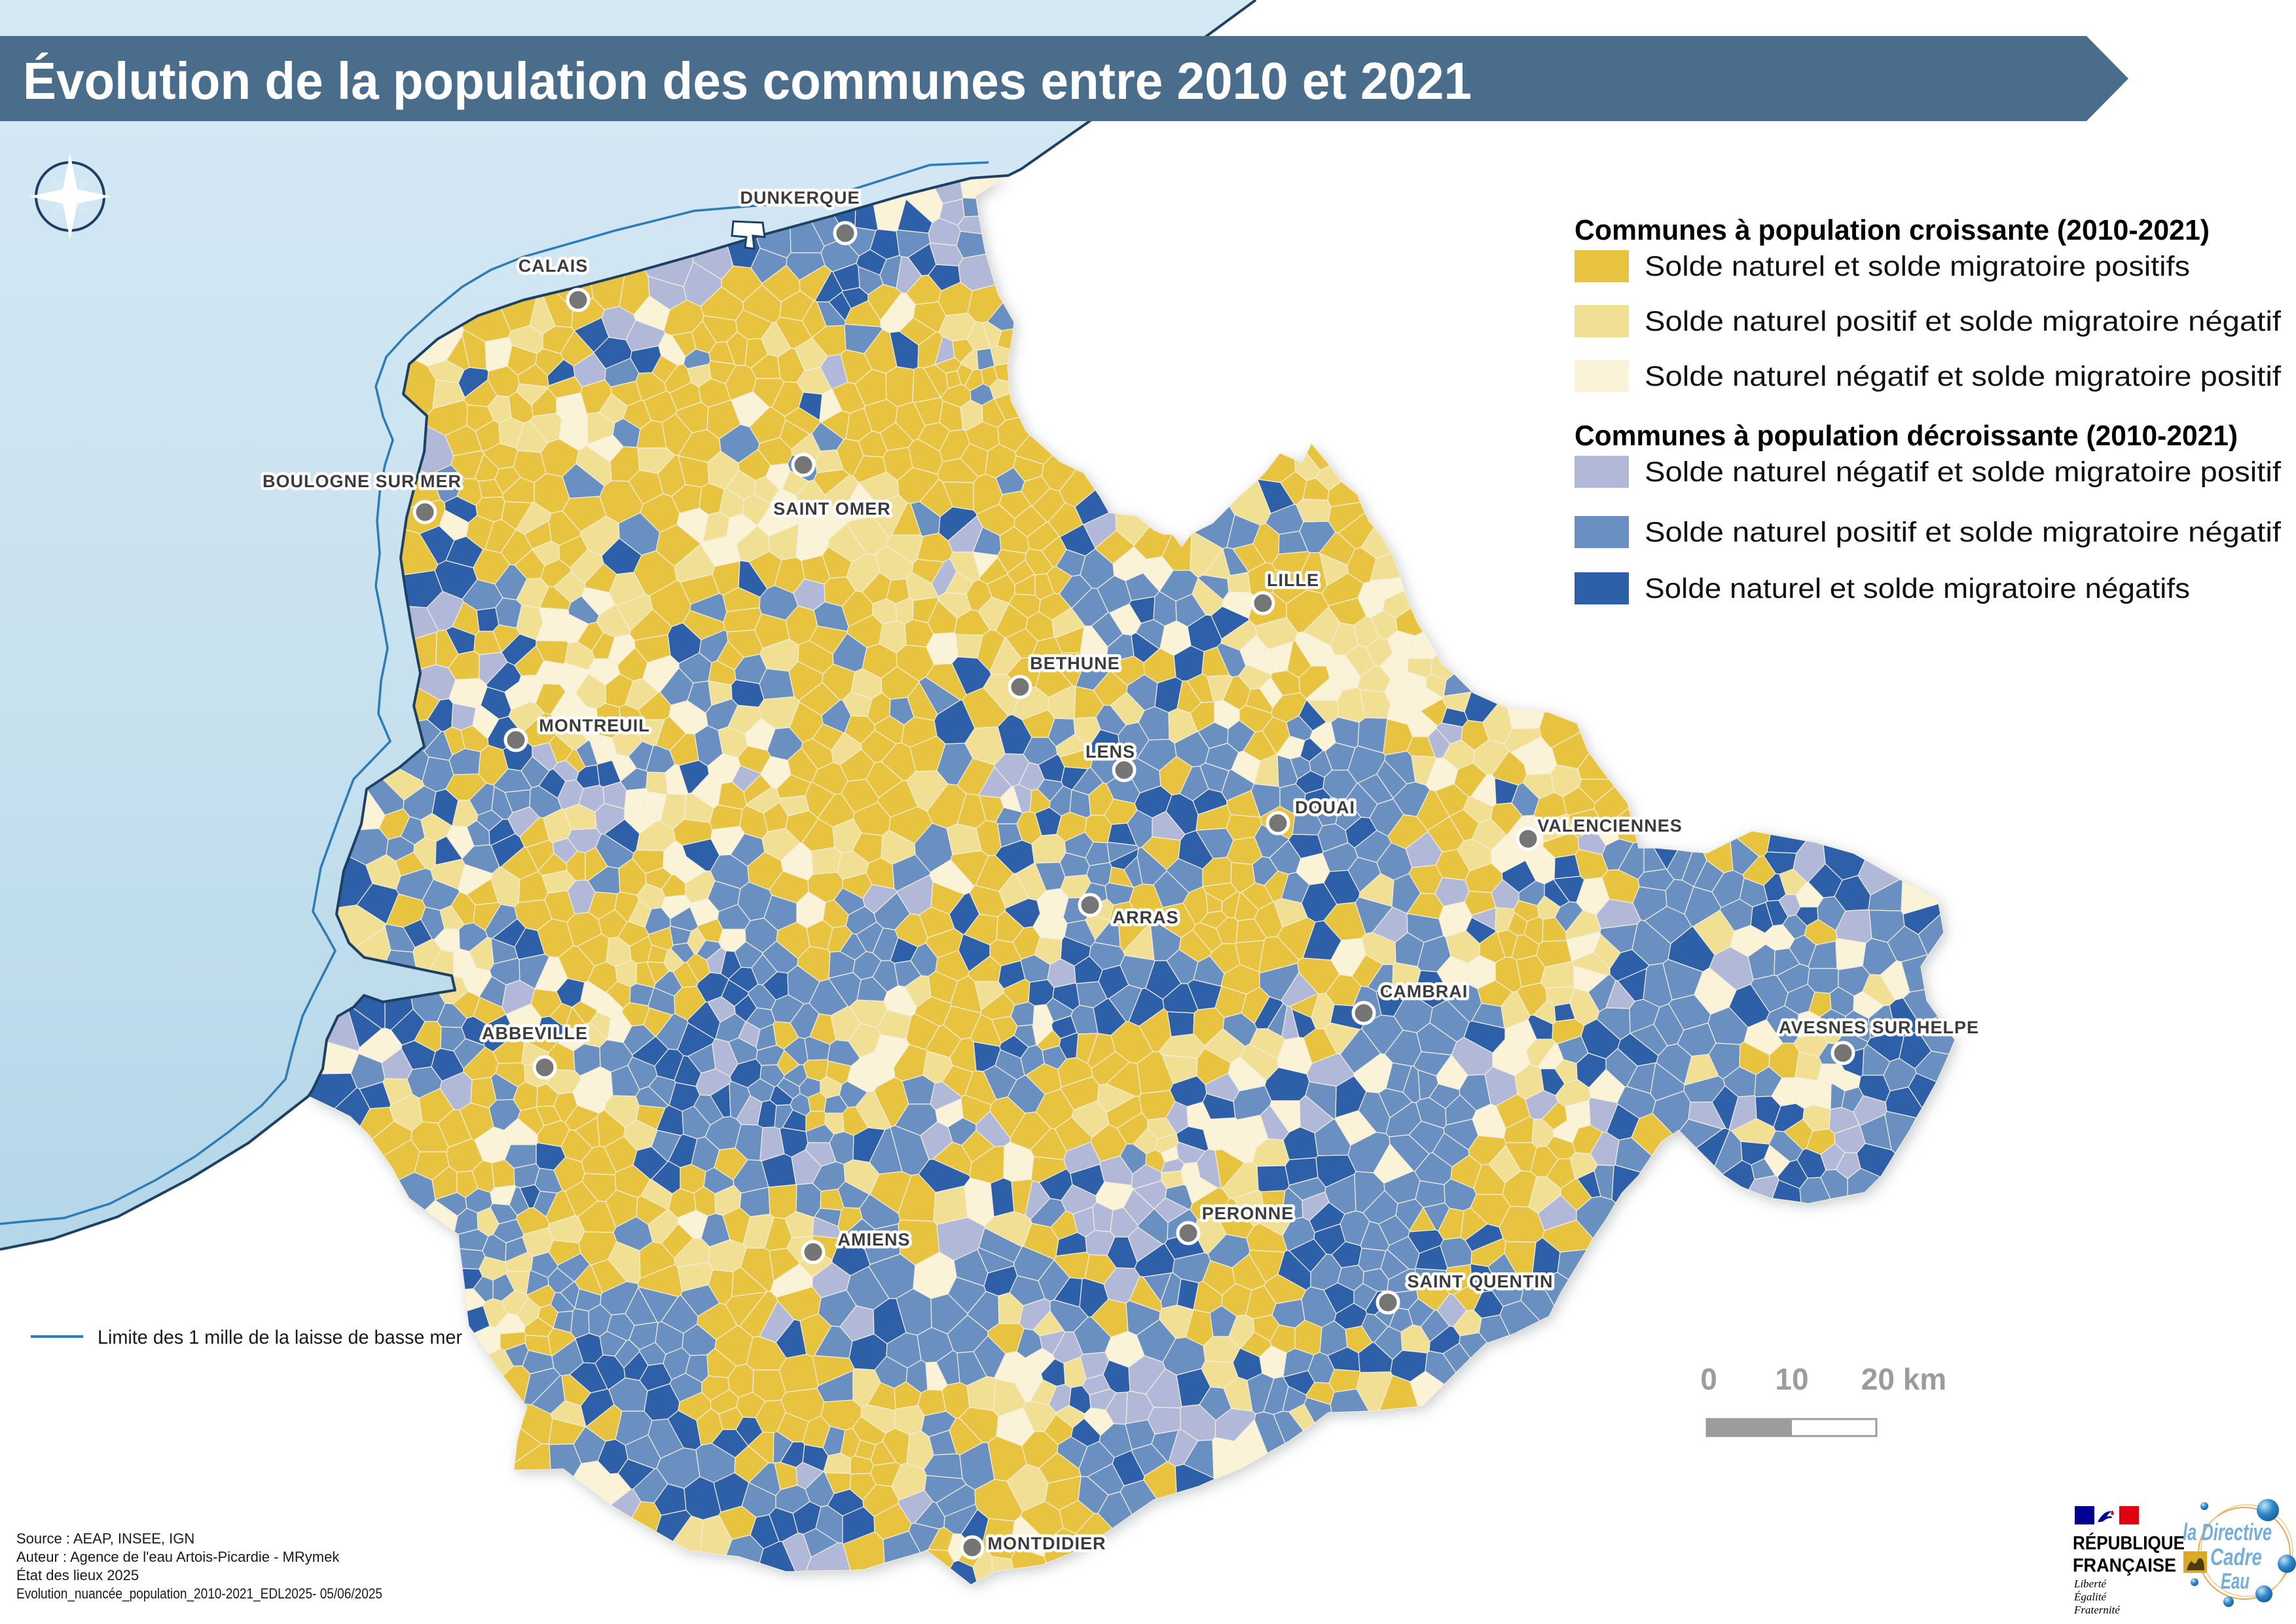  What do you see at coordinates (2236, 1556) in the screenshot?
I see `svg-text: Cadre` at bounding box center [2236, 1556].